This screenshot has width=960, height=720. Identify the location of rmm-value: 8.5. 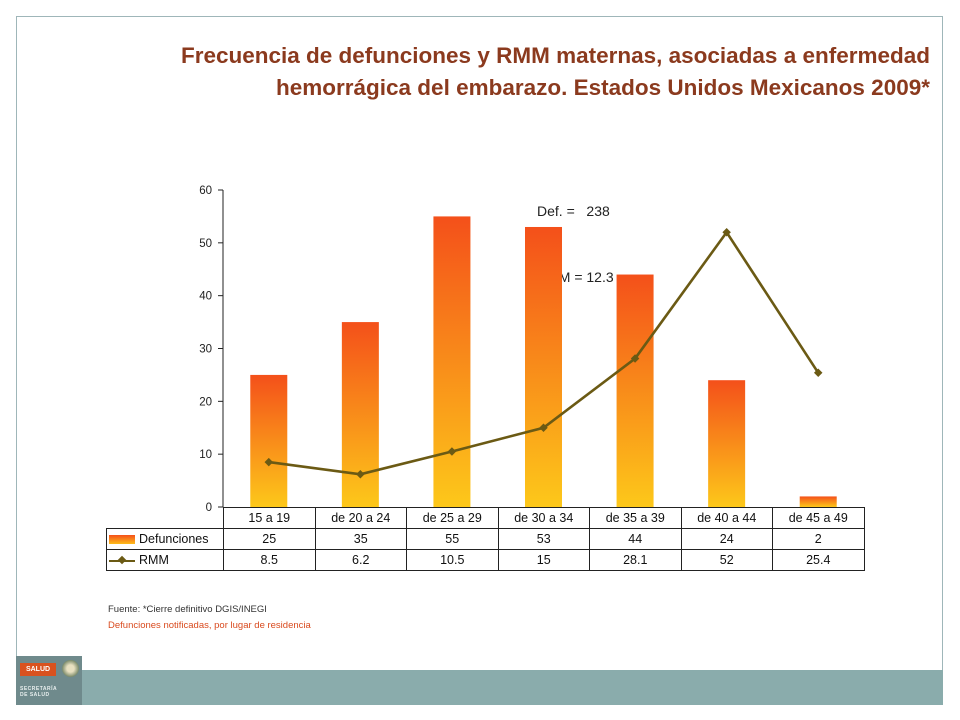
(269, 560).